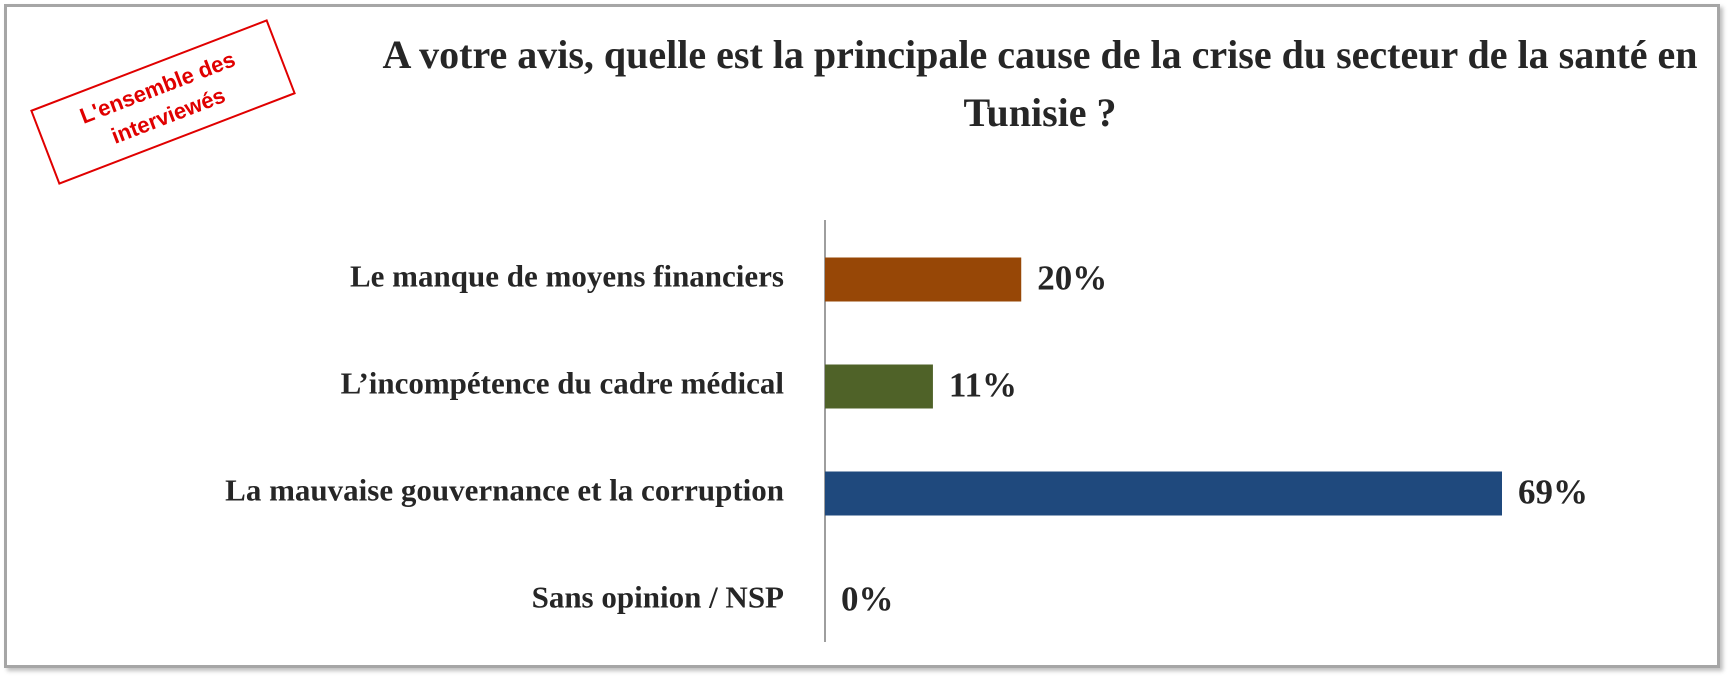  What do you see at coordinates (867, 599) in the screenshot?
I see `value-label: 0%` at bounding box center [867, 599].